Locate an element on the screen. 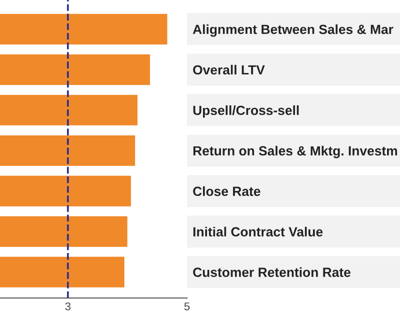 This screenshot has width=400, height=320. y-tick-label: Close Rate is located at coordinates (226, 191).